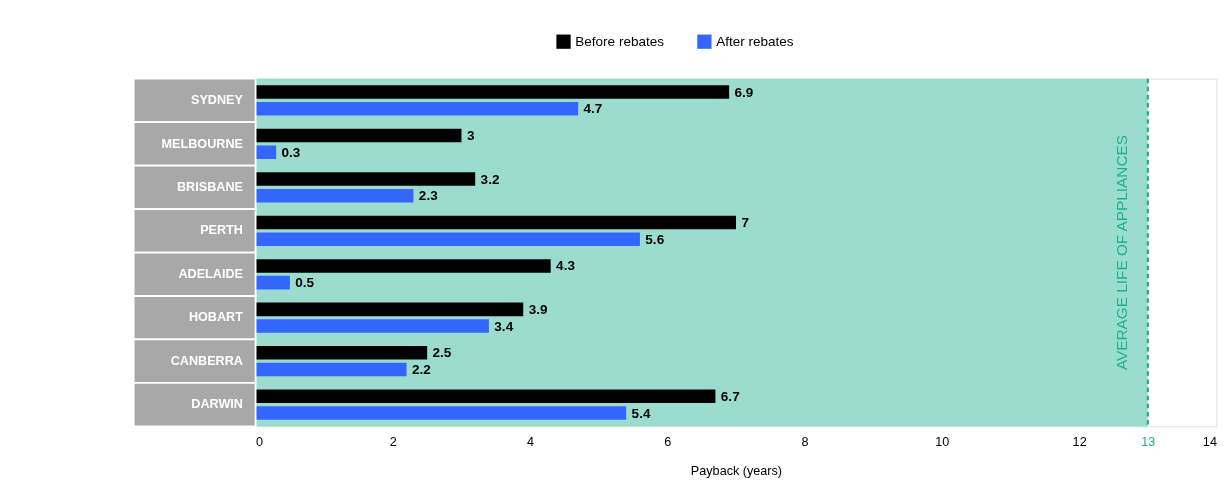 The image size is (1230, 504). What do you see at coordinates (538, 309) in the screenshot?
I see `data-label: 3.9` at bounding box center [538, 309].